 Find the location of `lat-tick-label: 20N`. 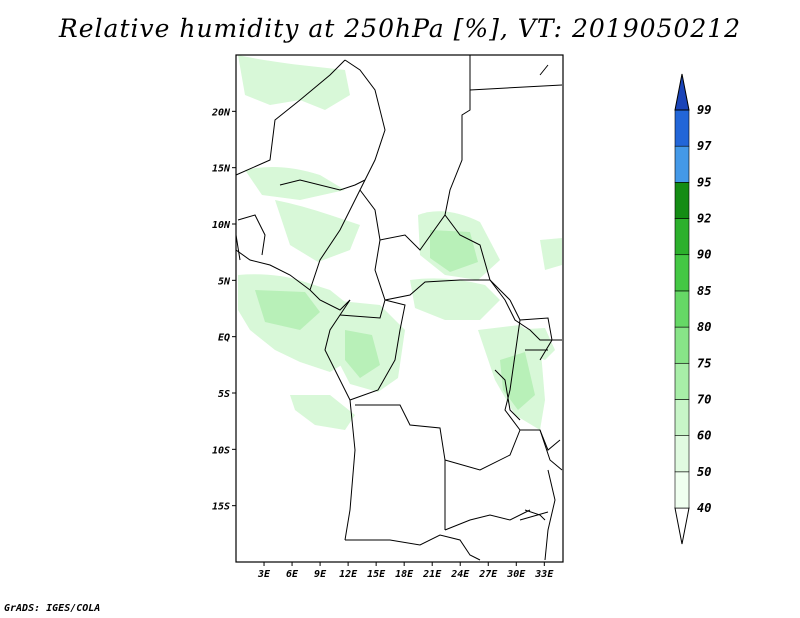

lat-tick-label: 20N is located at coordinates (221, 112).